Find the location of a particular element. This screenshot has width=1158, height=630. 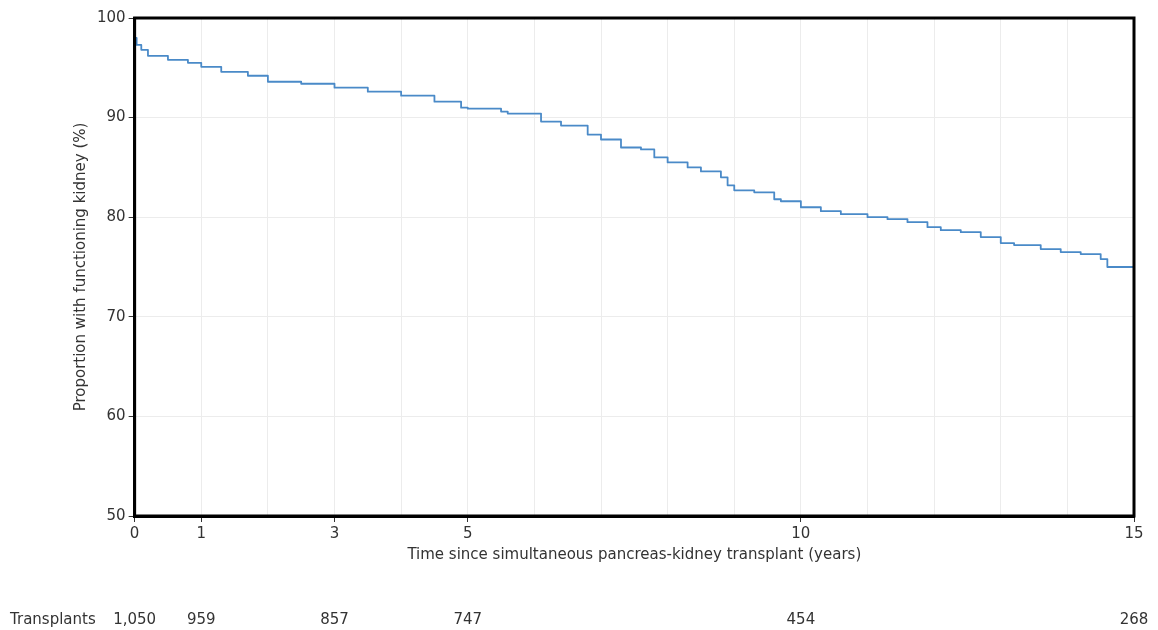

x-tick-label: 15 is located at coordinates (1134, 532).